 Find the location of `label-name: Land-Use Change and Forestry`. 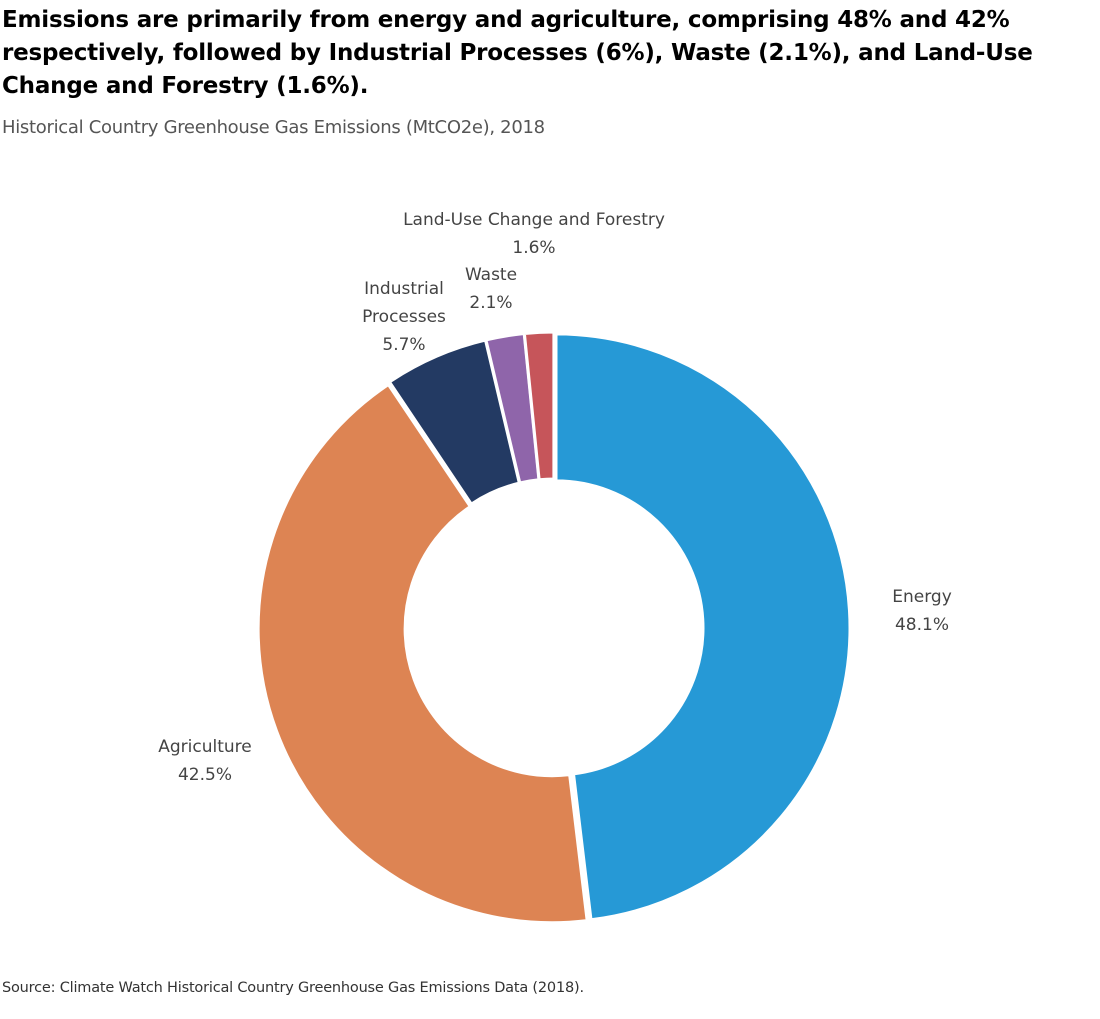

label-name: Land-Use Change and Forestry is located at coordinates (534, 220).